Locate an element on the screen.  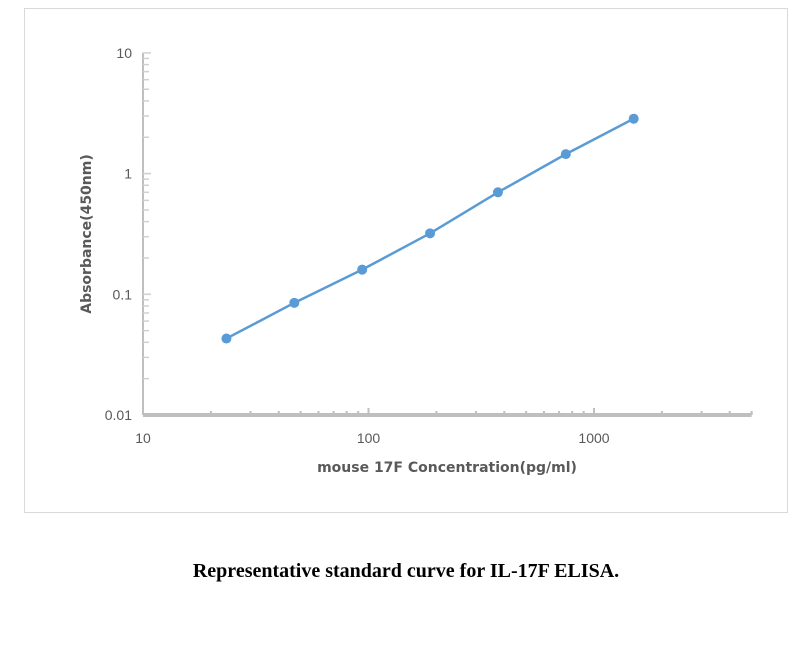
y-tick-label: 10 is located at coordinates (124, 53).